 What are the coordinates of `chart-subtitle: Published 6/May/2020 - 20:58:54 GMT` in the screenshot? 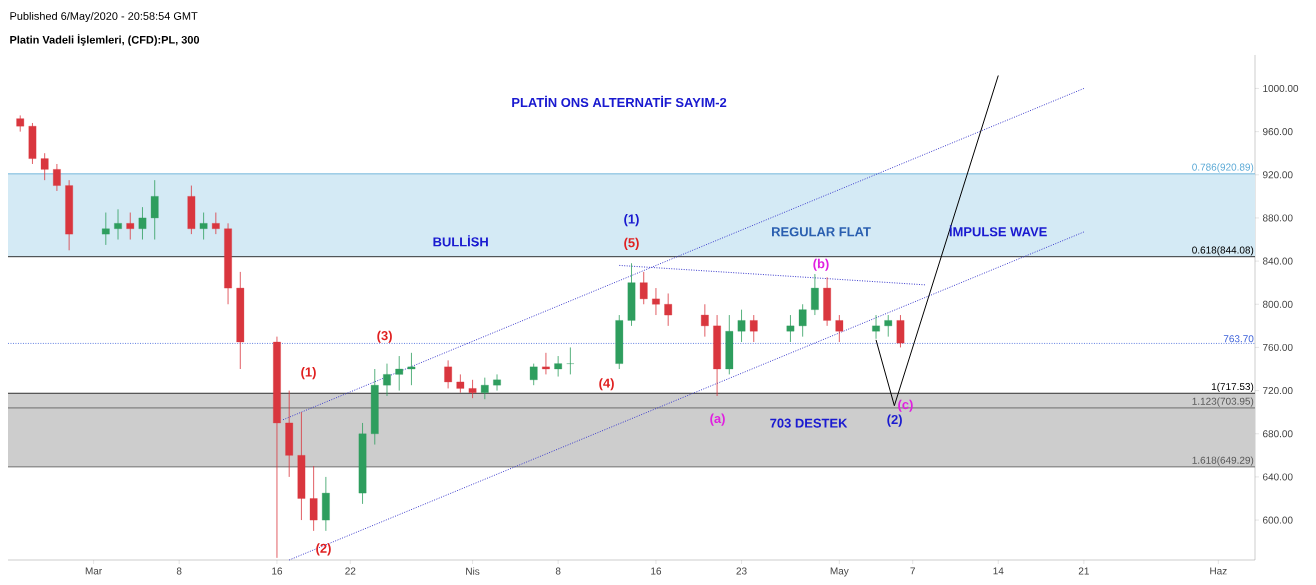 It's located at (104, 17).